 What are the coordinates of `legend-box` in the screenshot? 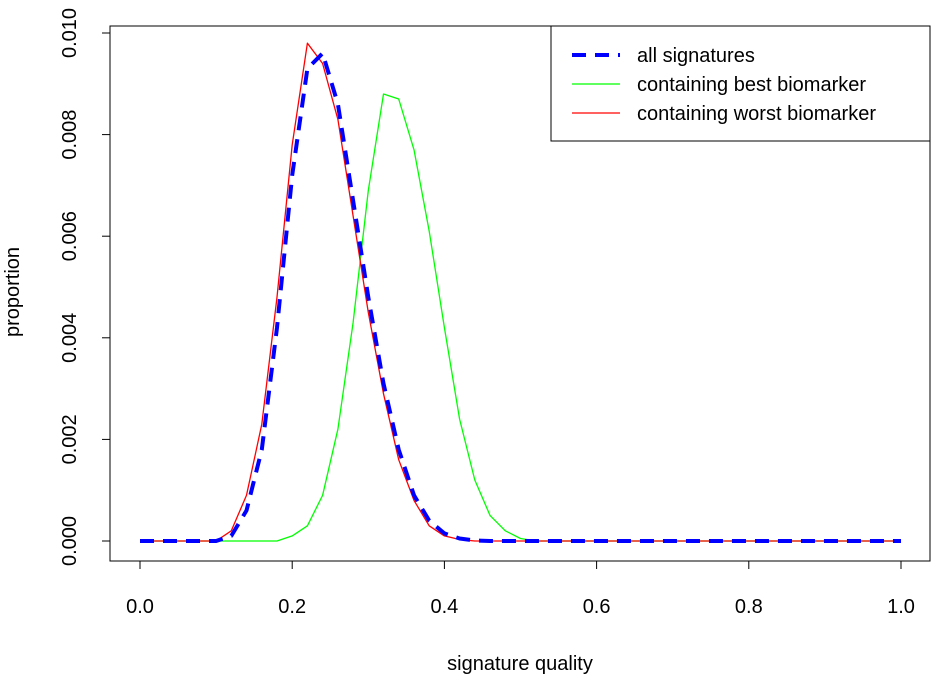 It's located at (740, 83).